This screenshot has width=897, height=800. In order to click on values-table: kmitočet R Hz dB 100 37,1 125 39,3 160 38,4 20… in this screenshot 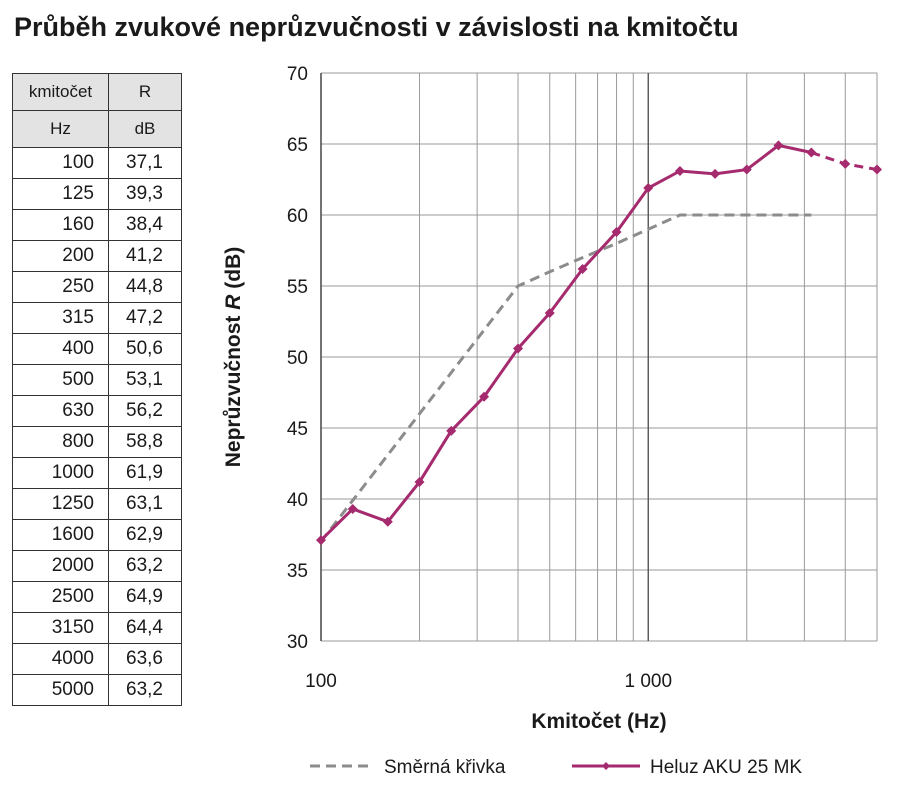, I will do `click(97, 389)`.